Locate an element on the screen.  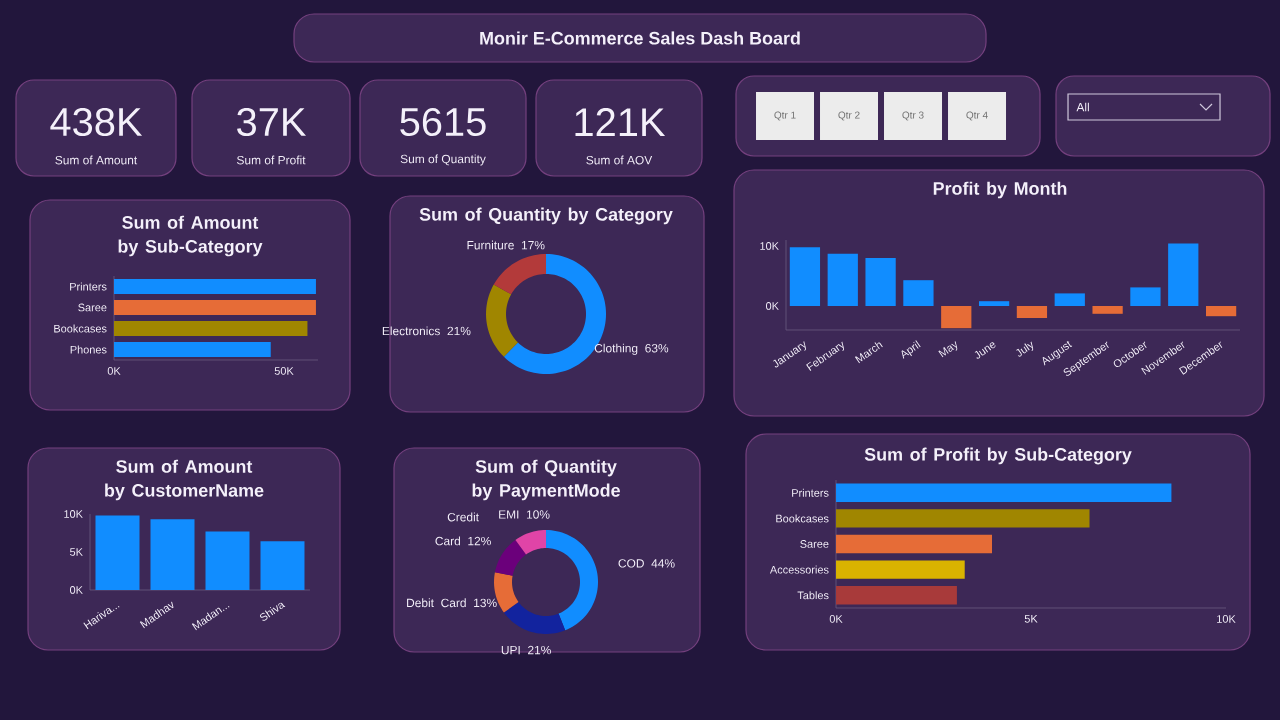
chart-title: Sum of Profit by Sub-Category is located at coordinates (998, 456).